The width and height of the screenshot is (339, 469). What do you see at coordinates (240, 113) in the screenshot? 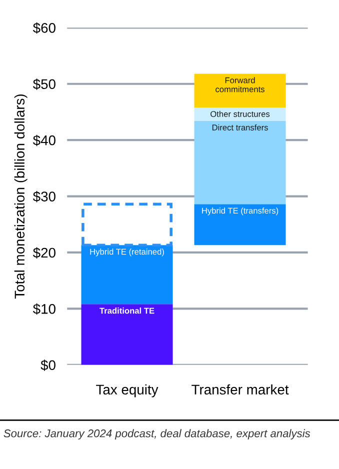
I see `series-label: Other structures` at bounding box center [240, 113].